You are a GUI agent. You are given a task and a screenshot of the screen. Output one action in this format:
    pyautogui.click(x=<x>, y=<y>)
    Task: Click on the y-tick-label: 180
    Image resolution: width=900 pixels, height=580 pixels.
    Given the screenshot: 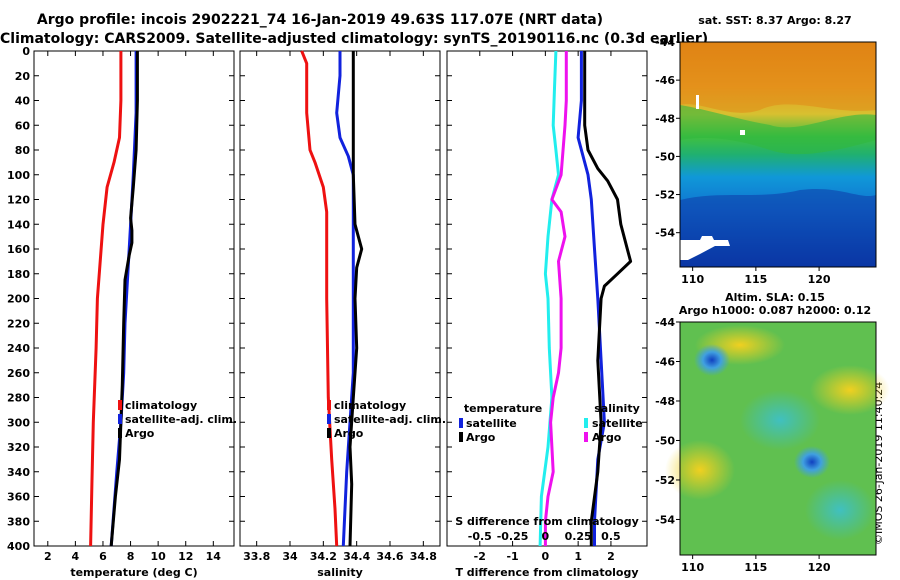 What is the action you would take?
    pyautogui.click(x=18, y=274)
    